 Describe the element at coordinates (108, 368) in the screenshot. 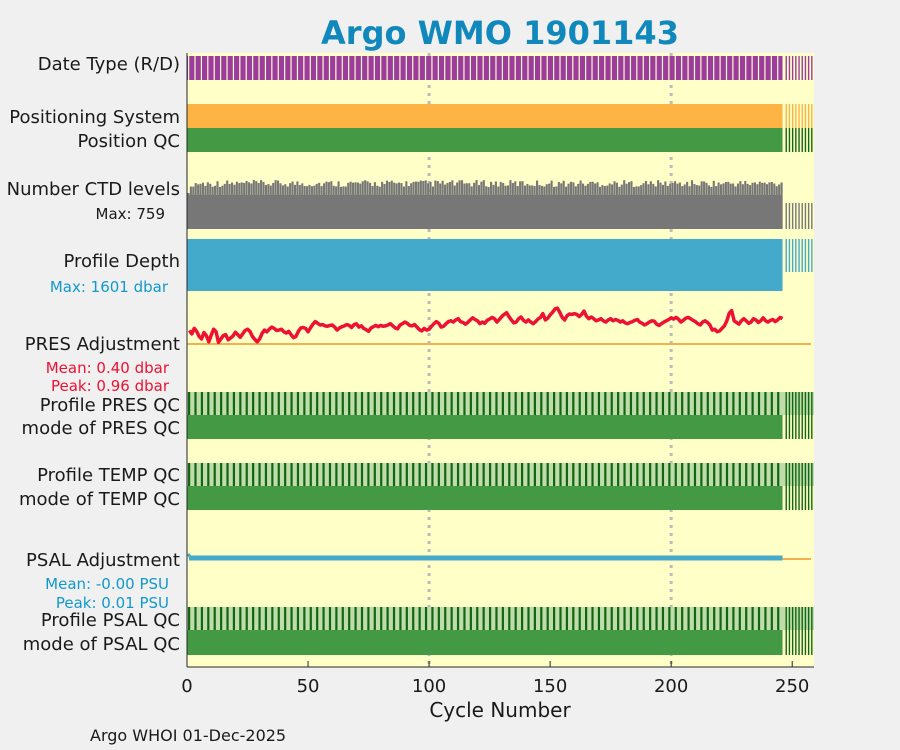

I see `stat-pres-mean: Mean: 0.40 dbar` at that location.